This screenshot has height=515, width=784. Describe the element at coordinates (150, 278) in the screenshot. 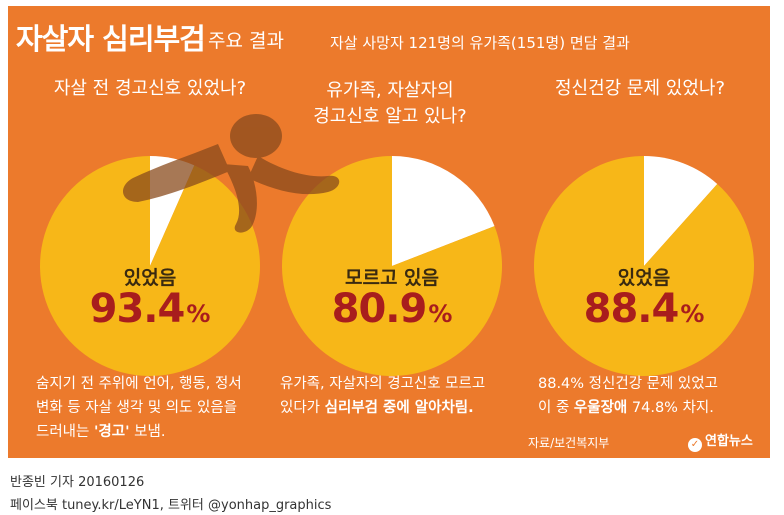

I see `pie-1-label: 있었음` at that location.